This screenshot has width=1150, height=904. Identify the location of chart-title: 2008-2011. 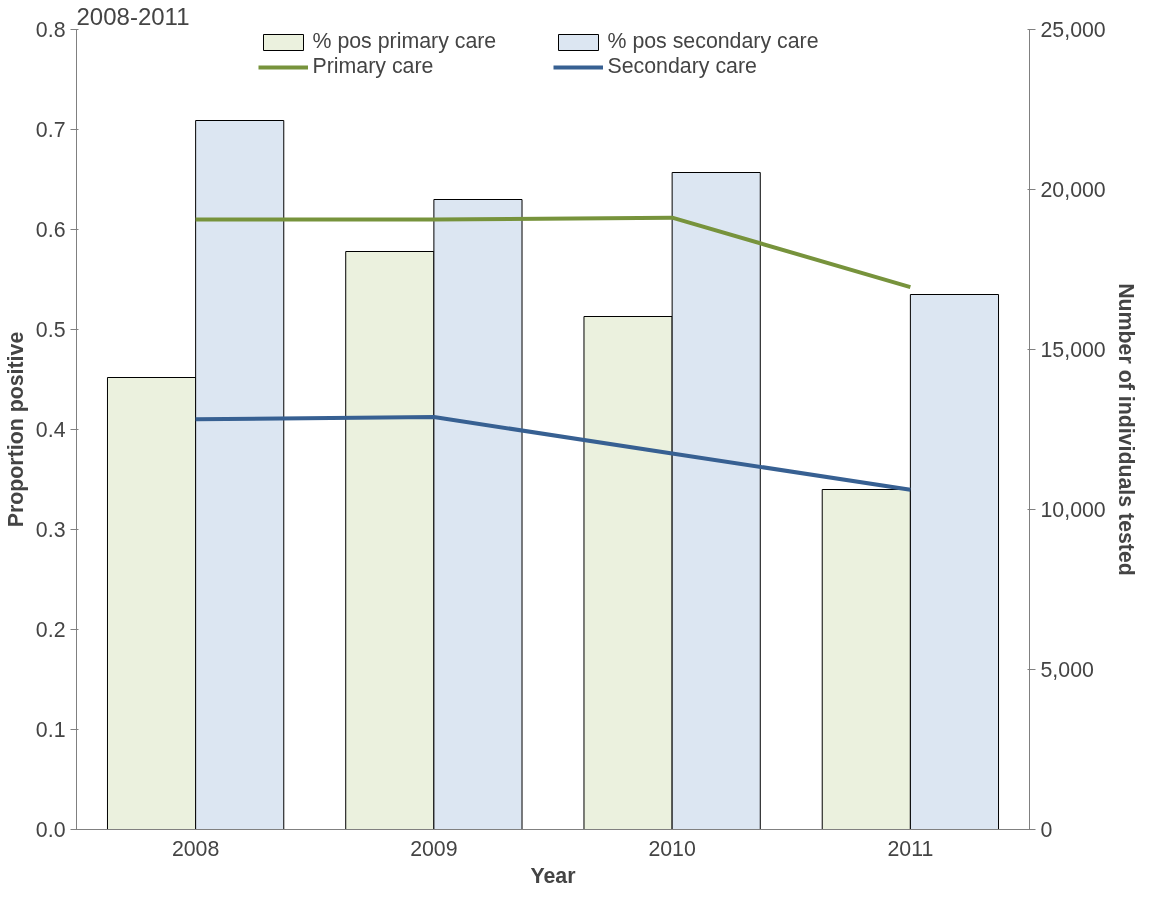
(133, 16).